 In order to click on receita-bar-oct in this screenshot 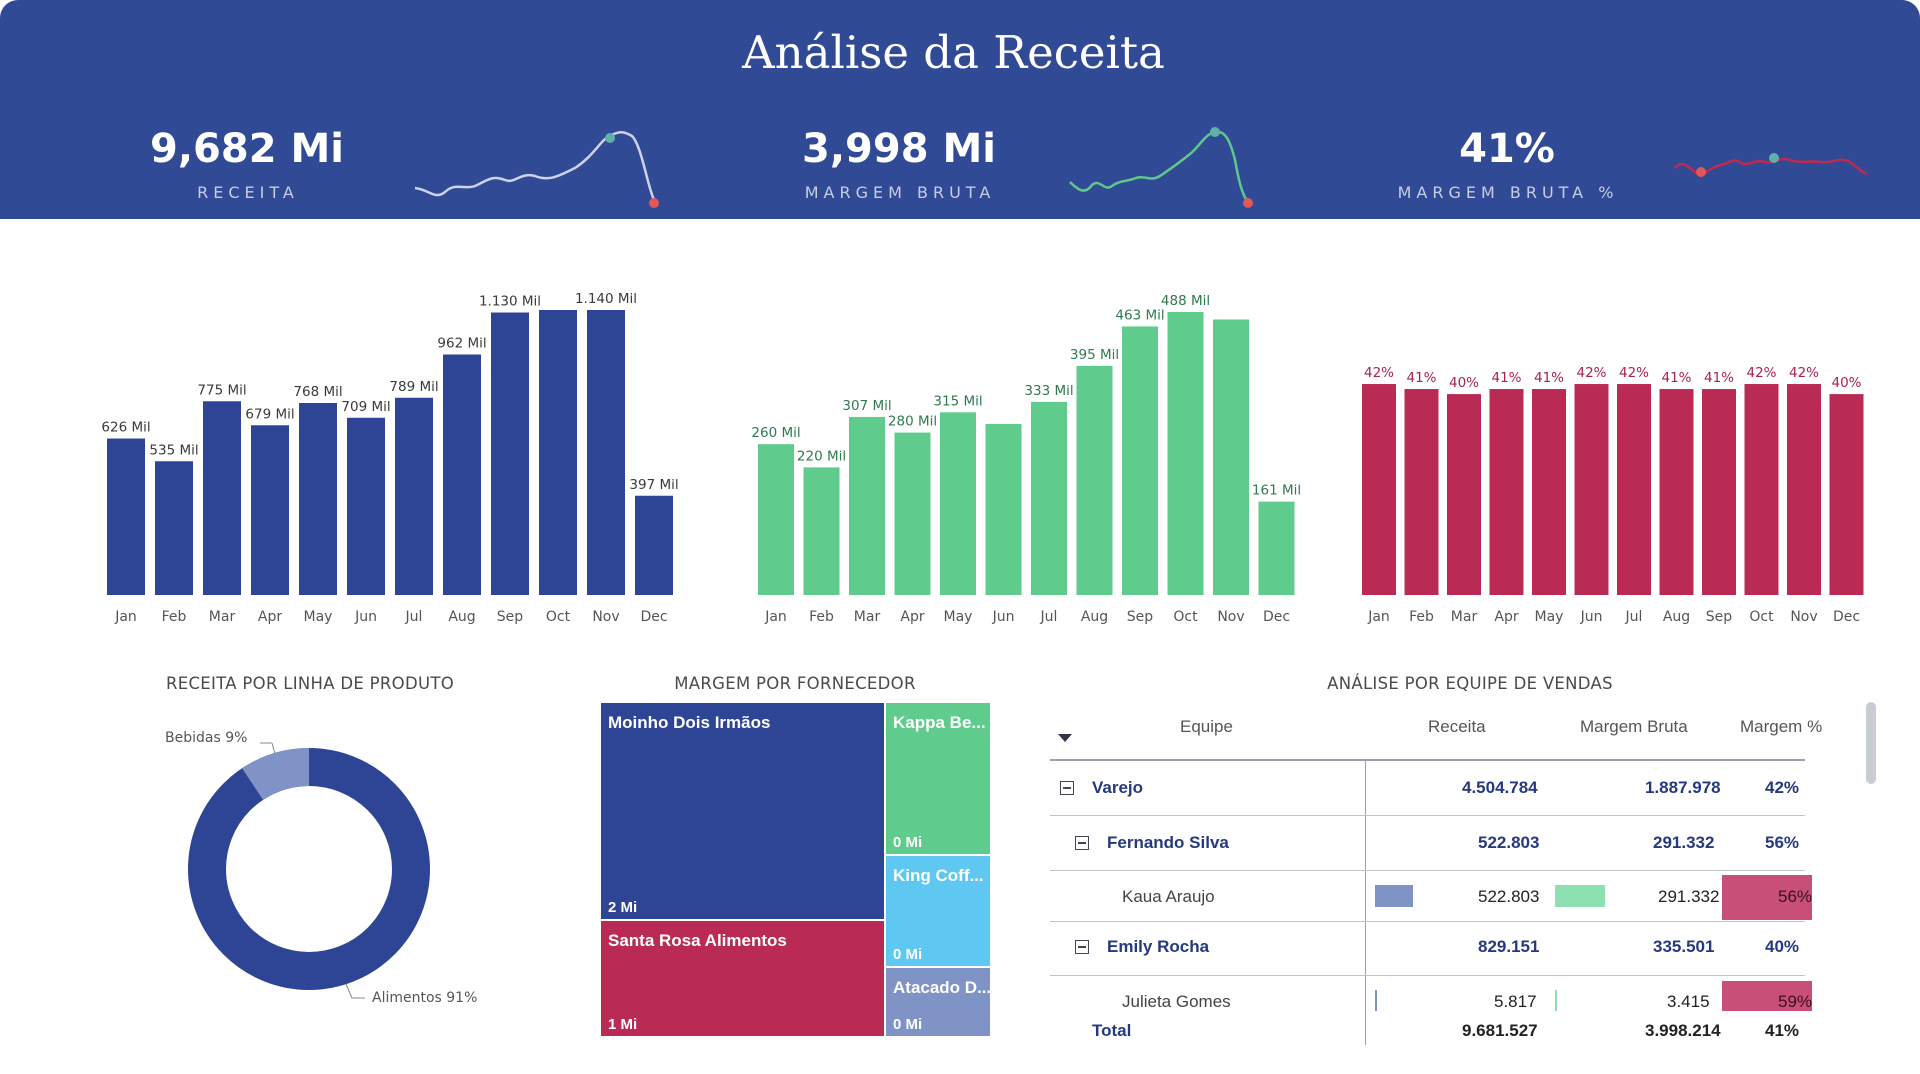, I will do `click(558, 452)`.